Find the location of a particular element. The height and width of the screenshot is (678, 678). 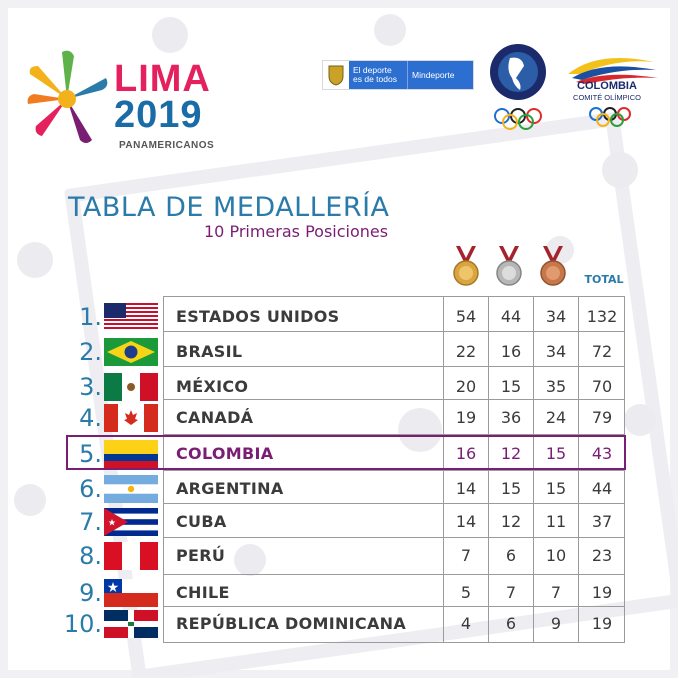

argentina-flag-icon is located at coordinates (131, 489).